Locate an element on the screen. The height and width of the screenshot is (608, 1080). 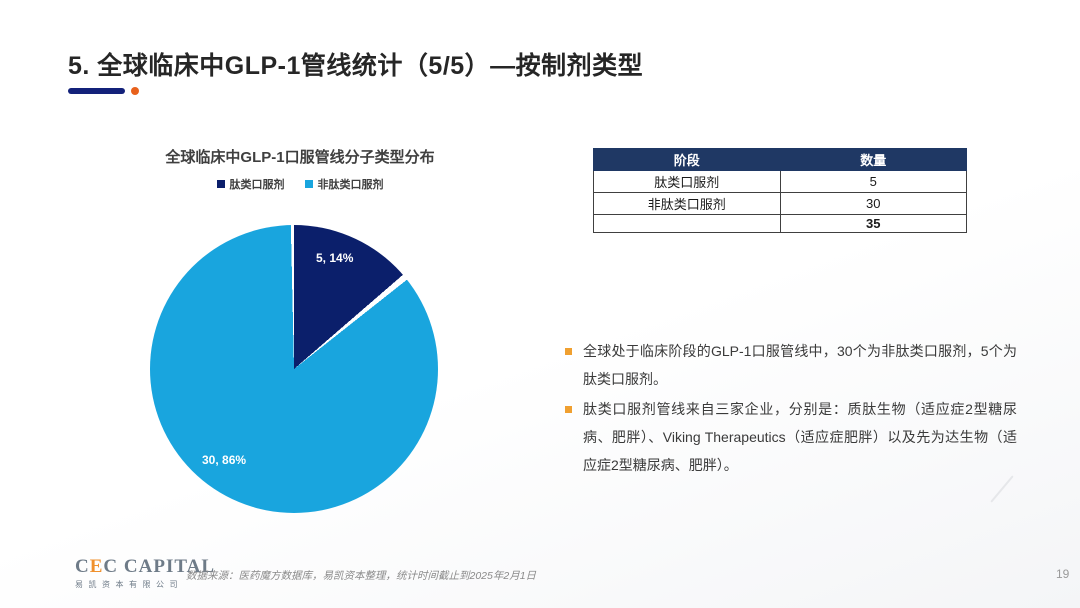
page-number: 19 is located at coordinates (1063, 574).